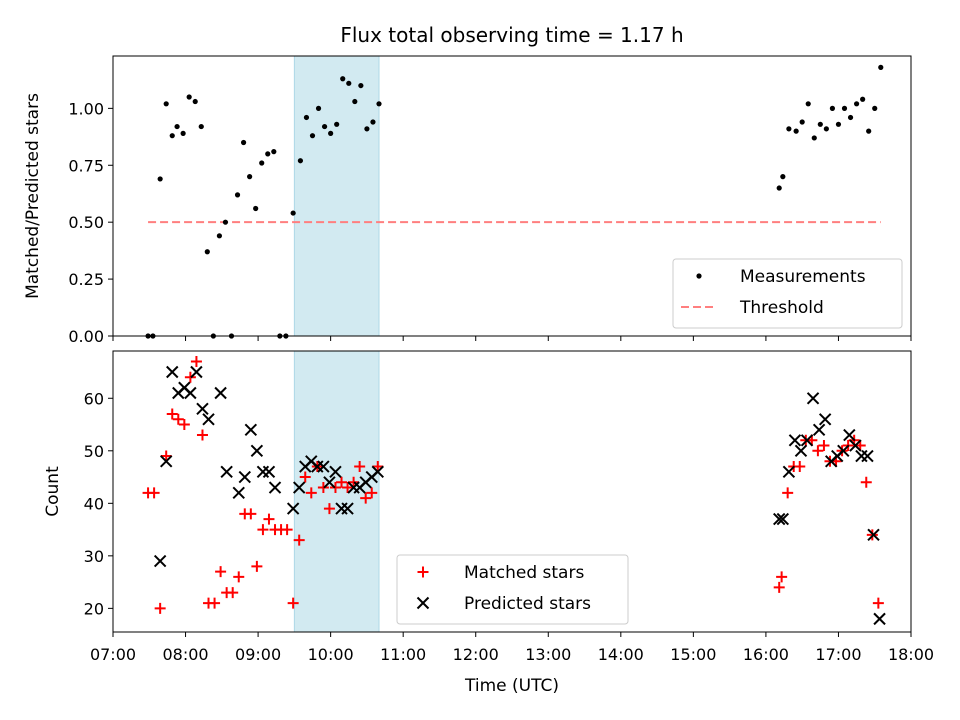  What do you see at coordinates (838, 654) in the screenshot?
I see `x-tick-label: 17:00` at bounding box center [838, 654].